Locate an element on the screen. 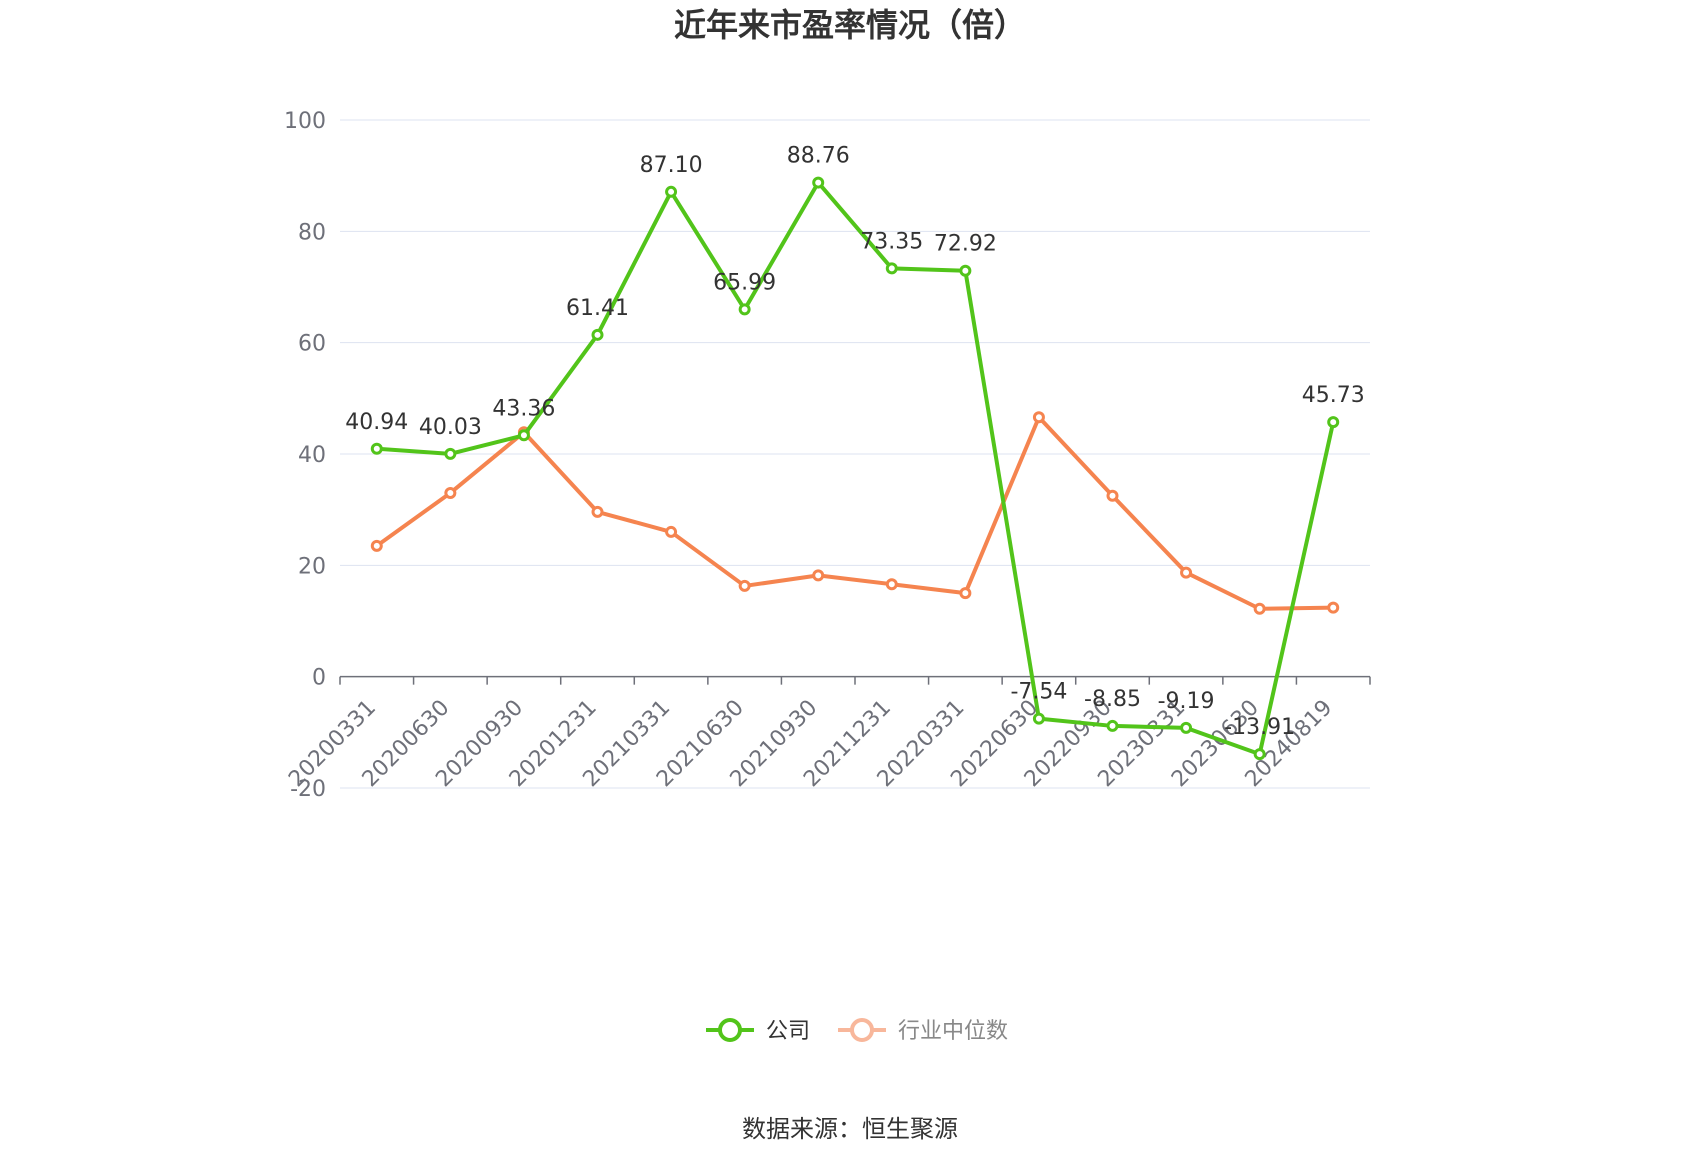  y-tick-label: 40 is located at coordinates (312, 455).